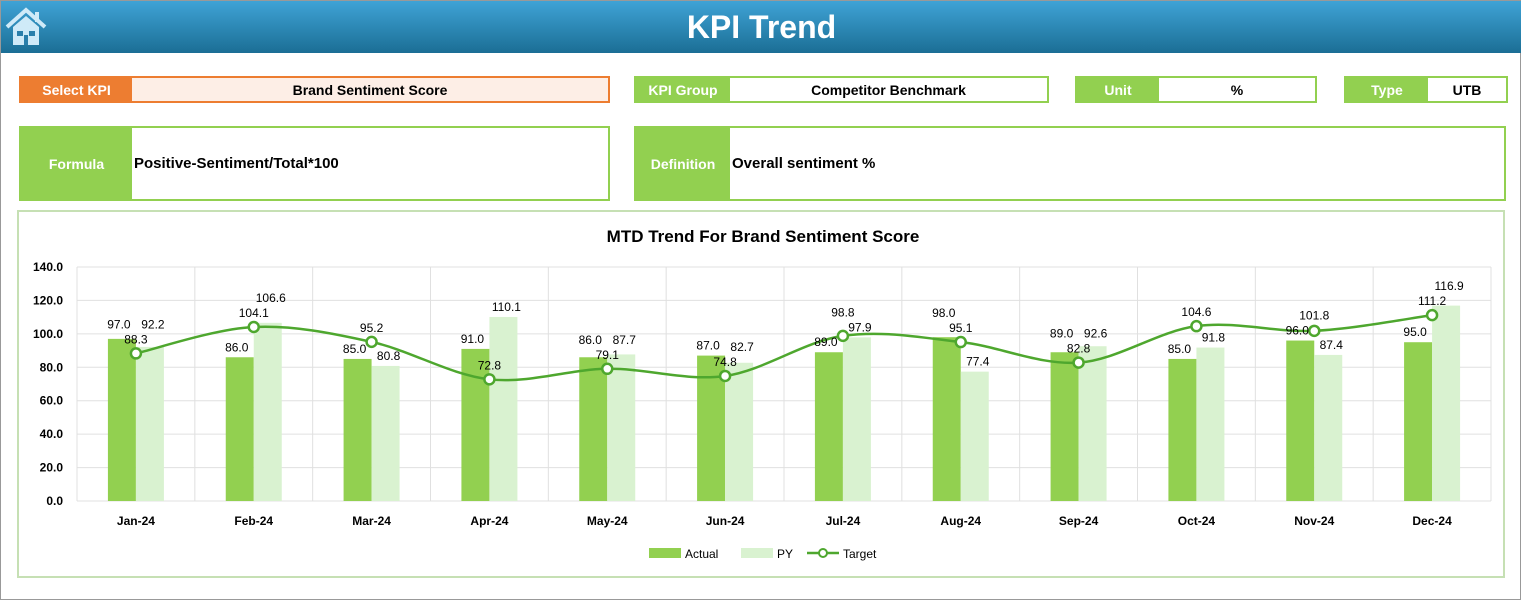 The width and height of the screenshot is (1521, 601). Describe the element at coordinates (843, 521) in the screenshot. I see `x-tick-label: Jul-24` at that location.